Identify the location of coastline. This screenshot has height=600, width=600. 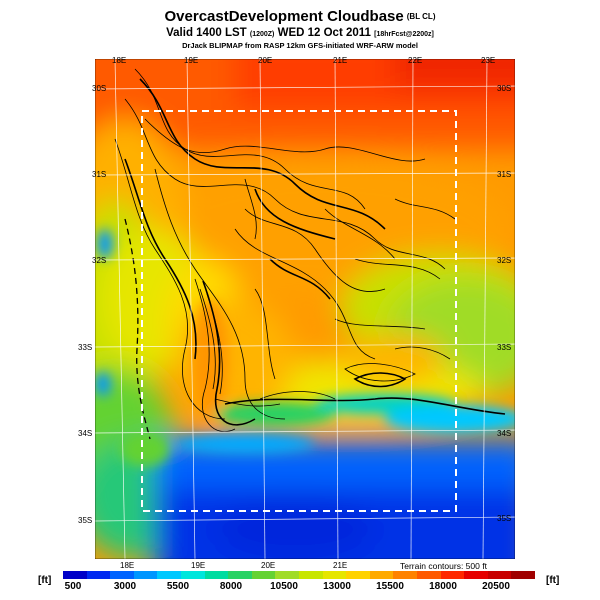
(137, 329).